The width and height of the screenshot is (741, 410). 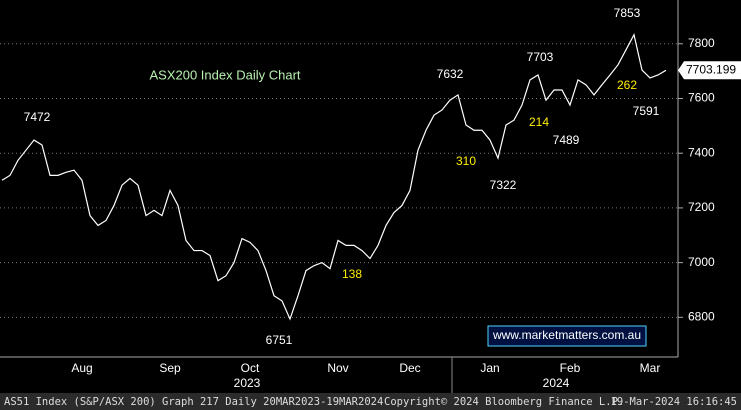 I want to click on x-tick-label: Sep, so click(x=170, y=368).